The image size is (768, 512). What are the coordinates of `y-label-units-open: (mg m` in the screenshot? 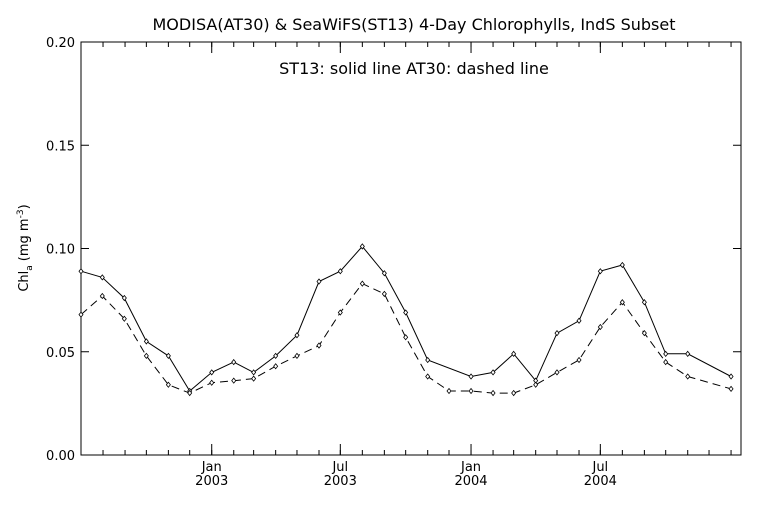 It's located at (24, 239).